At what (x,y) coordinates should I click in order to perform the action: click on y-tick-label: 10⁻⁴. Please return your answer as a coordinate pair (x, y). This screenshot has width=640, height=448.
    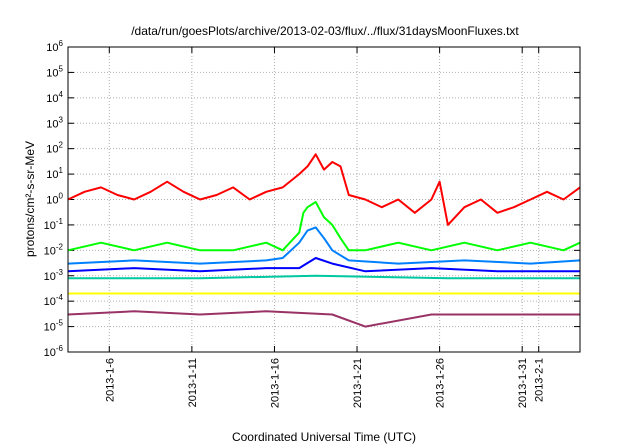
    Looking at the image, I should click on (54, 300).